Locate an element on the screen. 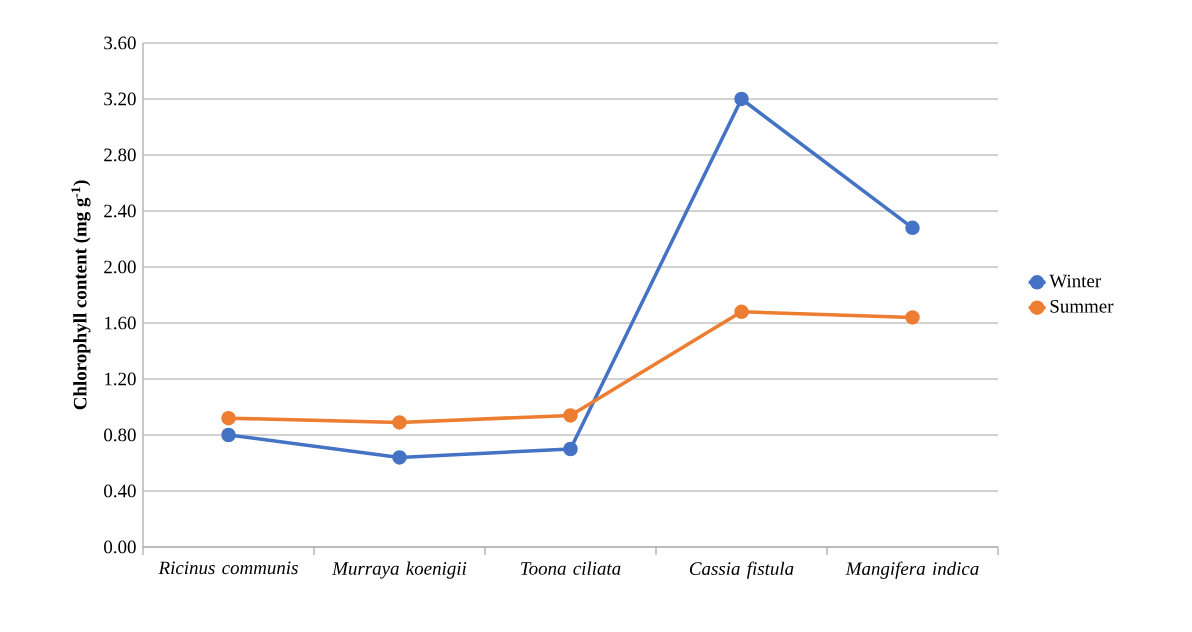 Image resolution: width=1192 pixels, height=632 pixels. y-tick-label: 0.00 is located at coordinates (120, 547).